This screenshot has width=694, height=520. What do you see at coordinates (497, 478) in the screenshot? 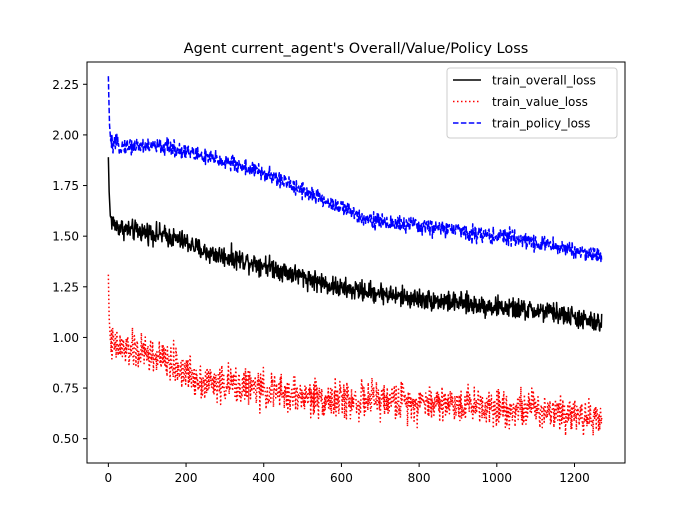
I see `x-tick-label: 1000` at bounding box center [497, 478].